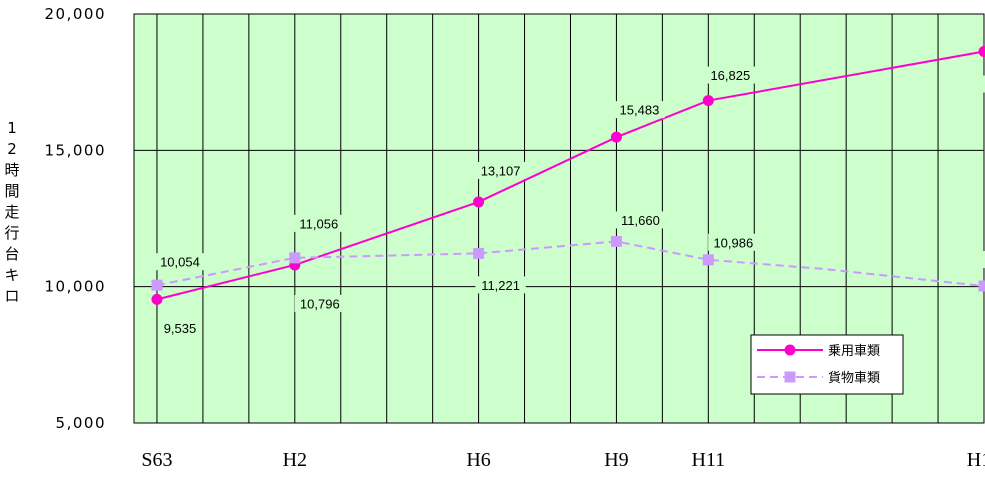  What do you see at coordinates (854, 351) in the screenshot?
I see `legend-label: 乗用車類` at bounding box center [854, 351].